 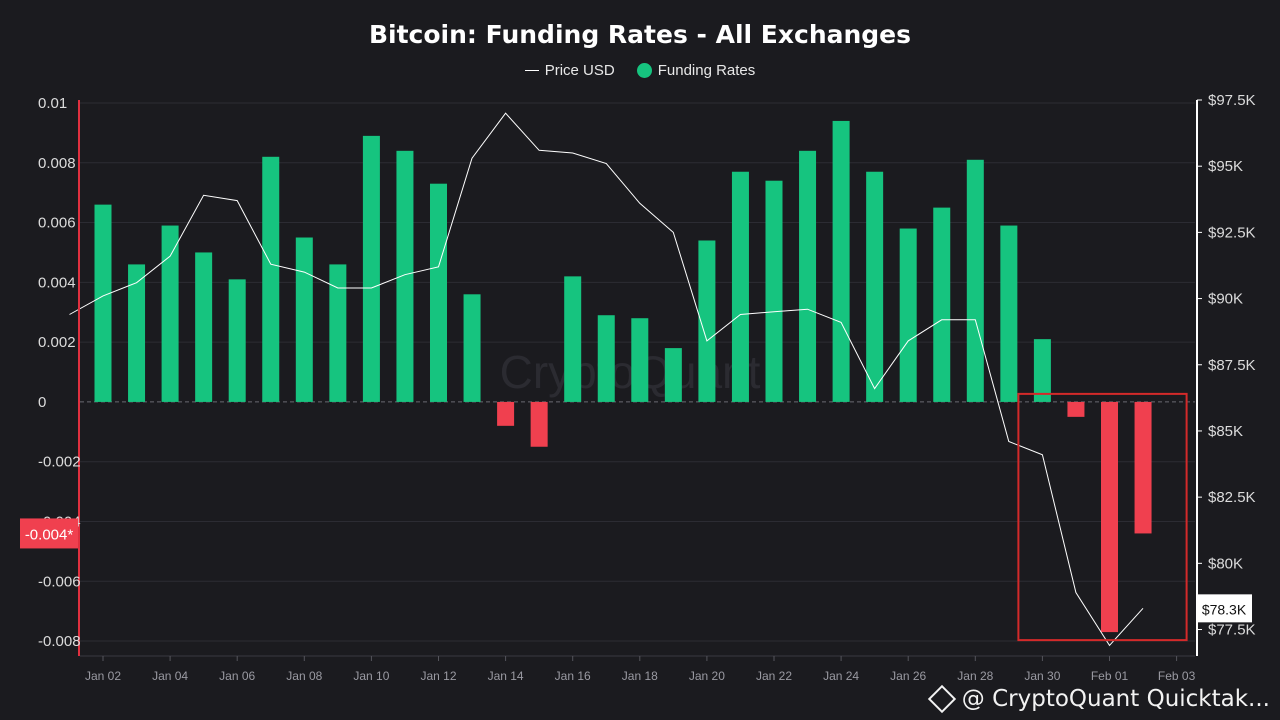 What do you see at coordinates (57, 282) in the screenshot?
I see `y-left-tick-label: 0.004` at bounding box center [57, 282].